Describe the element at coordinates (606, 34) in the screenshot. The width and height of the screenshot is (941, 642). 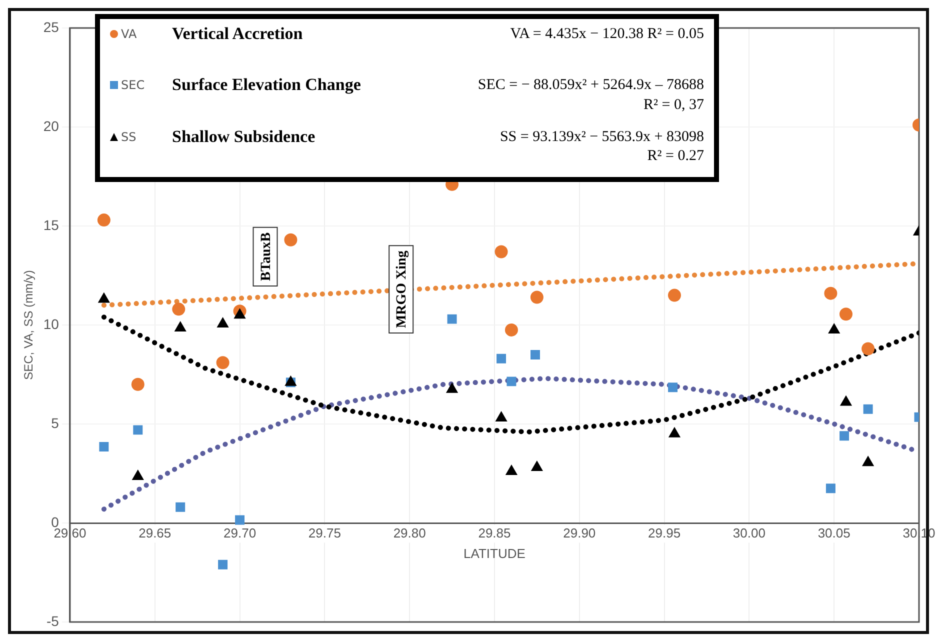
I see `annotation: VA = 4.435x − 120.38 R² = 0.05` at that location.